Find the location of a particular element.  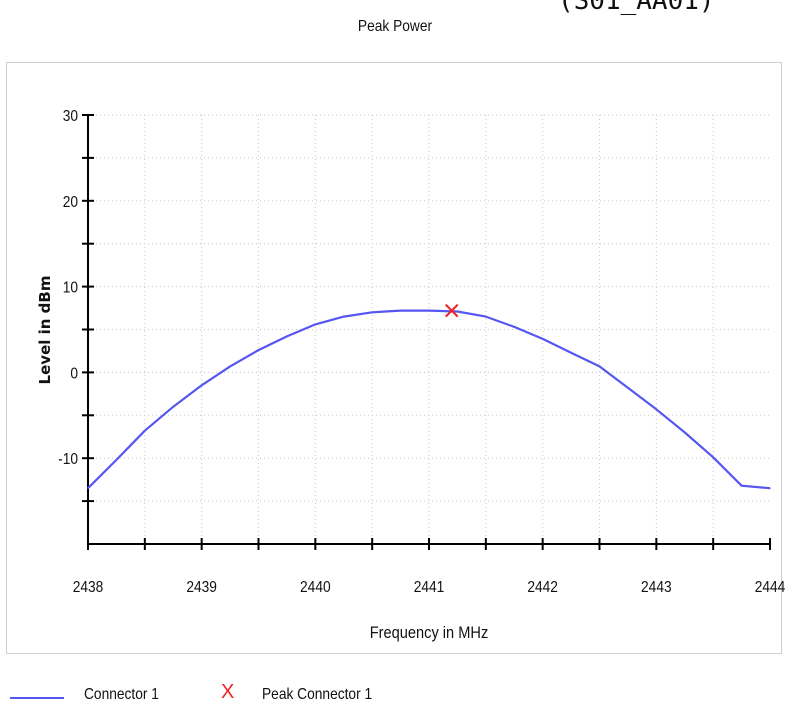

peak-marker is located at coordinates (452, 310).